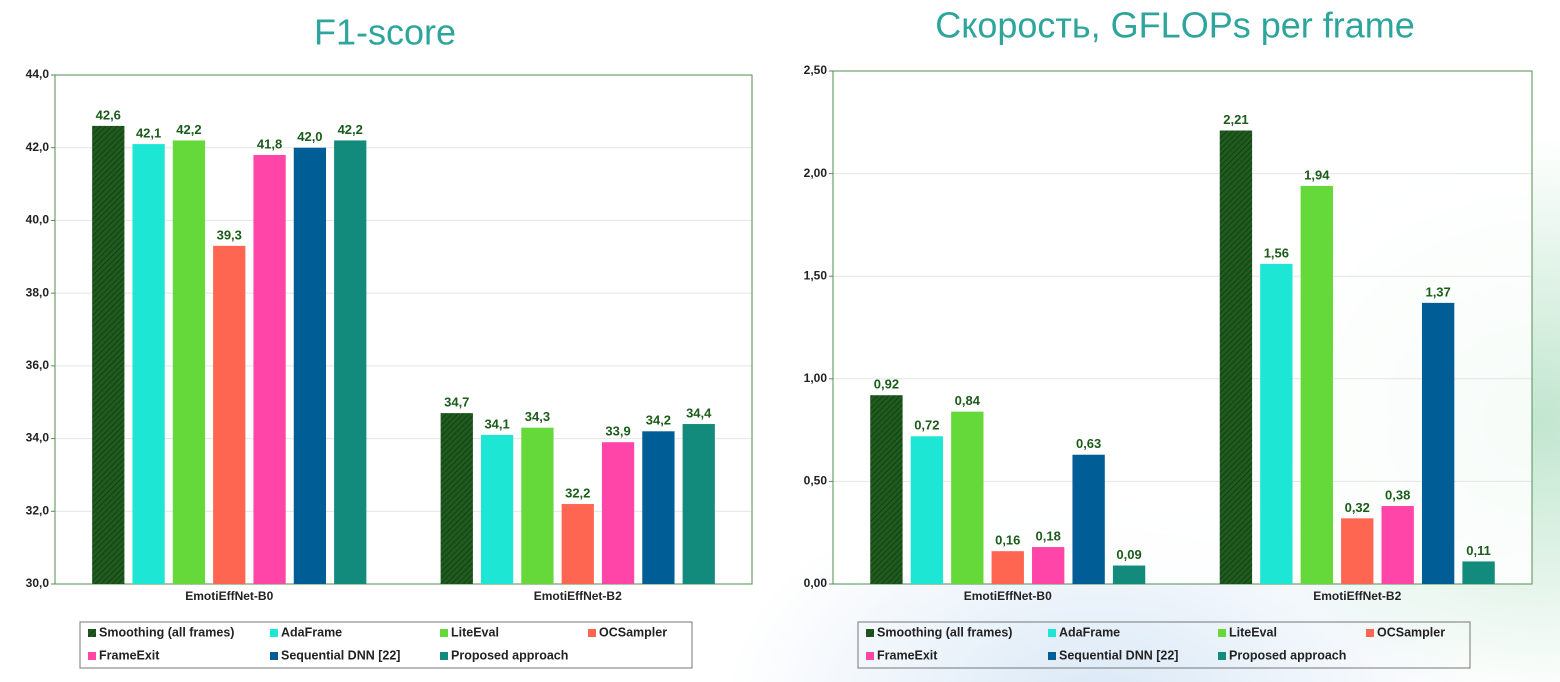 This screenshot has height=682, width=1560. What do you see at coordinates (456, 402) in the screenshot?
I see `value-label: 34,7` at bounding box center [456, 402].